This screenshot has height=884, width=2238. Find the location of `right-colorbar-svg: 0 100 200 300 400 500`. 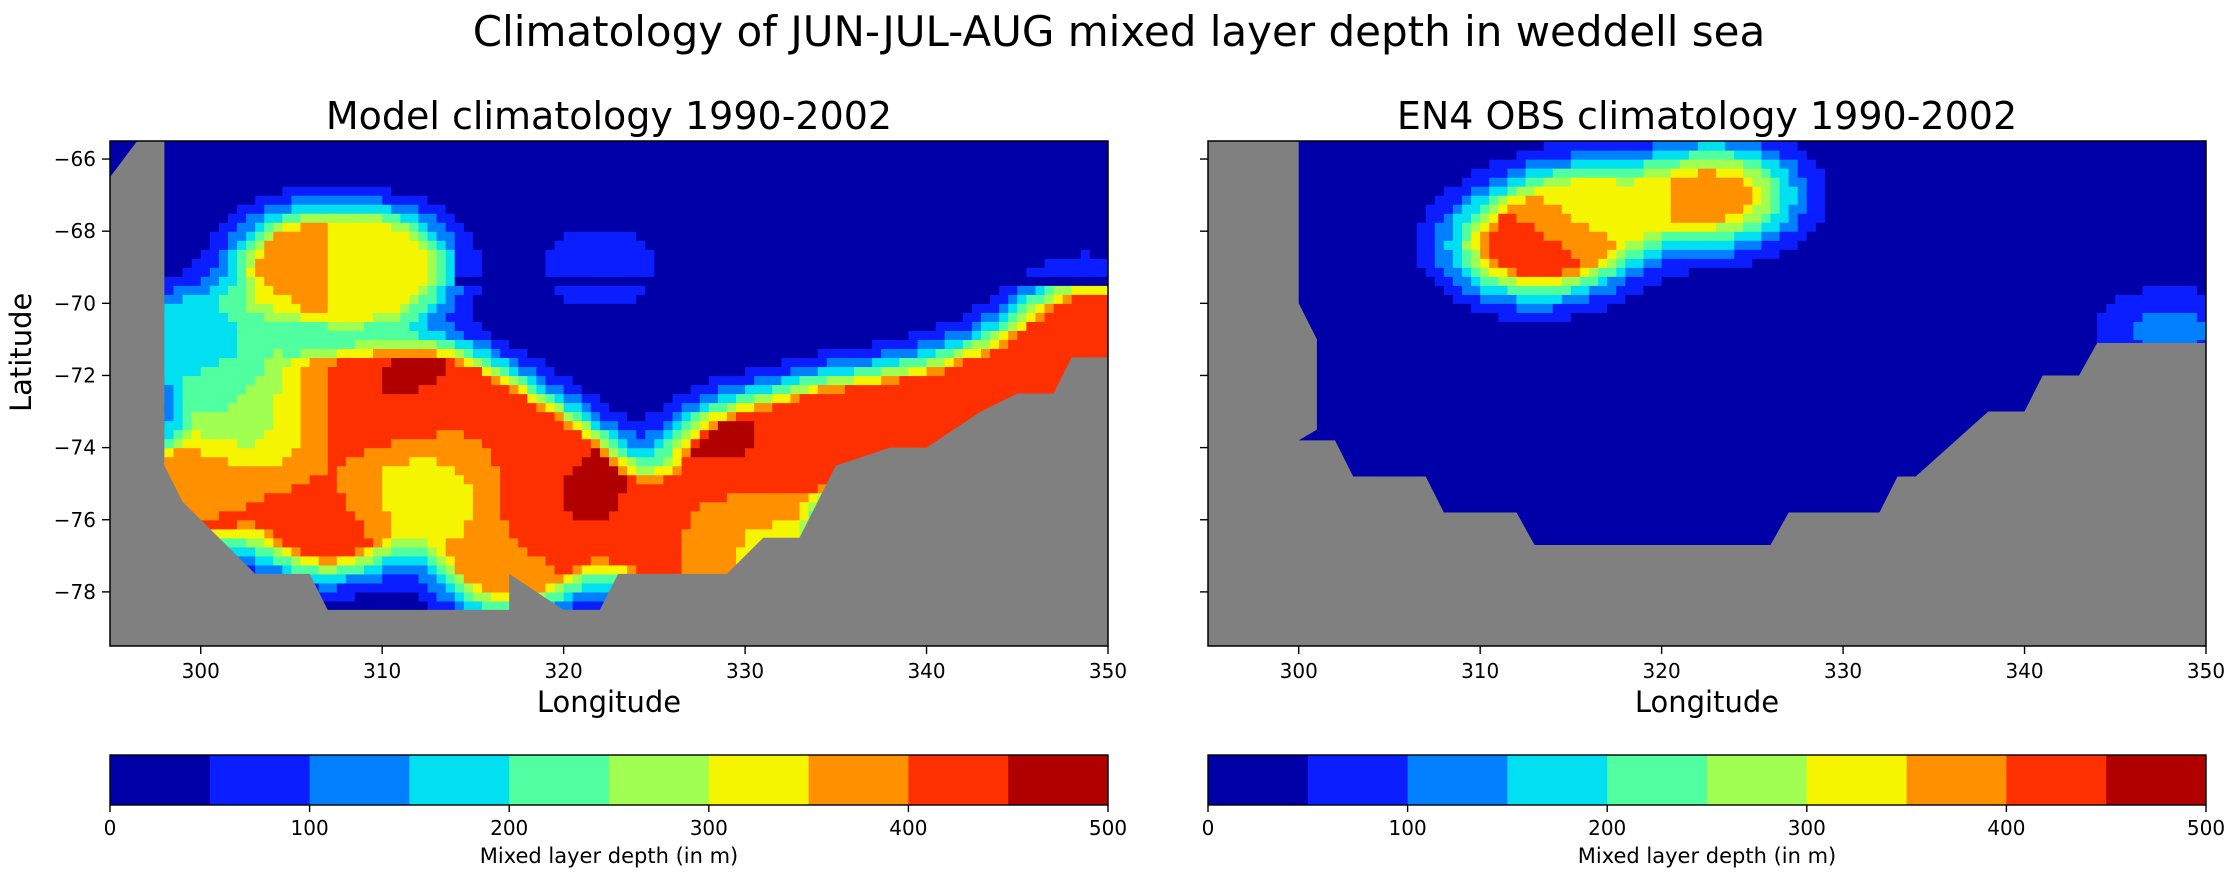

right-colorbar-svg: 0 100 200 300 400 500 is located at coordinates (1713, 797).